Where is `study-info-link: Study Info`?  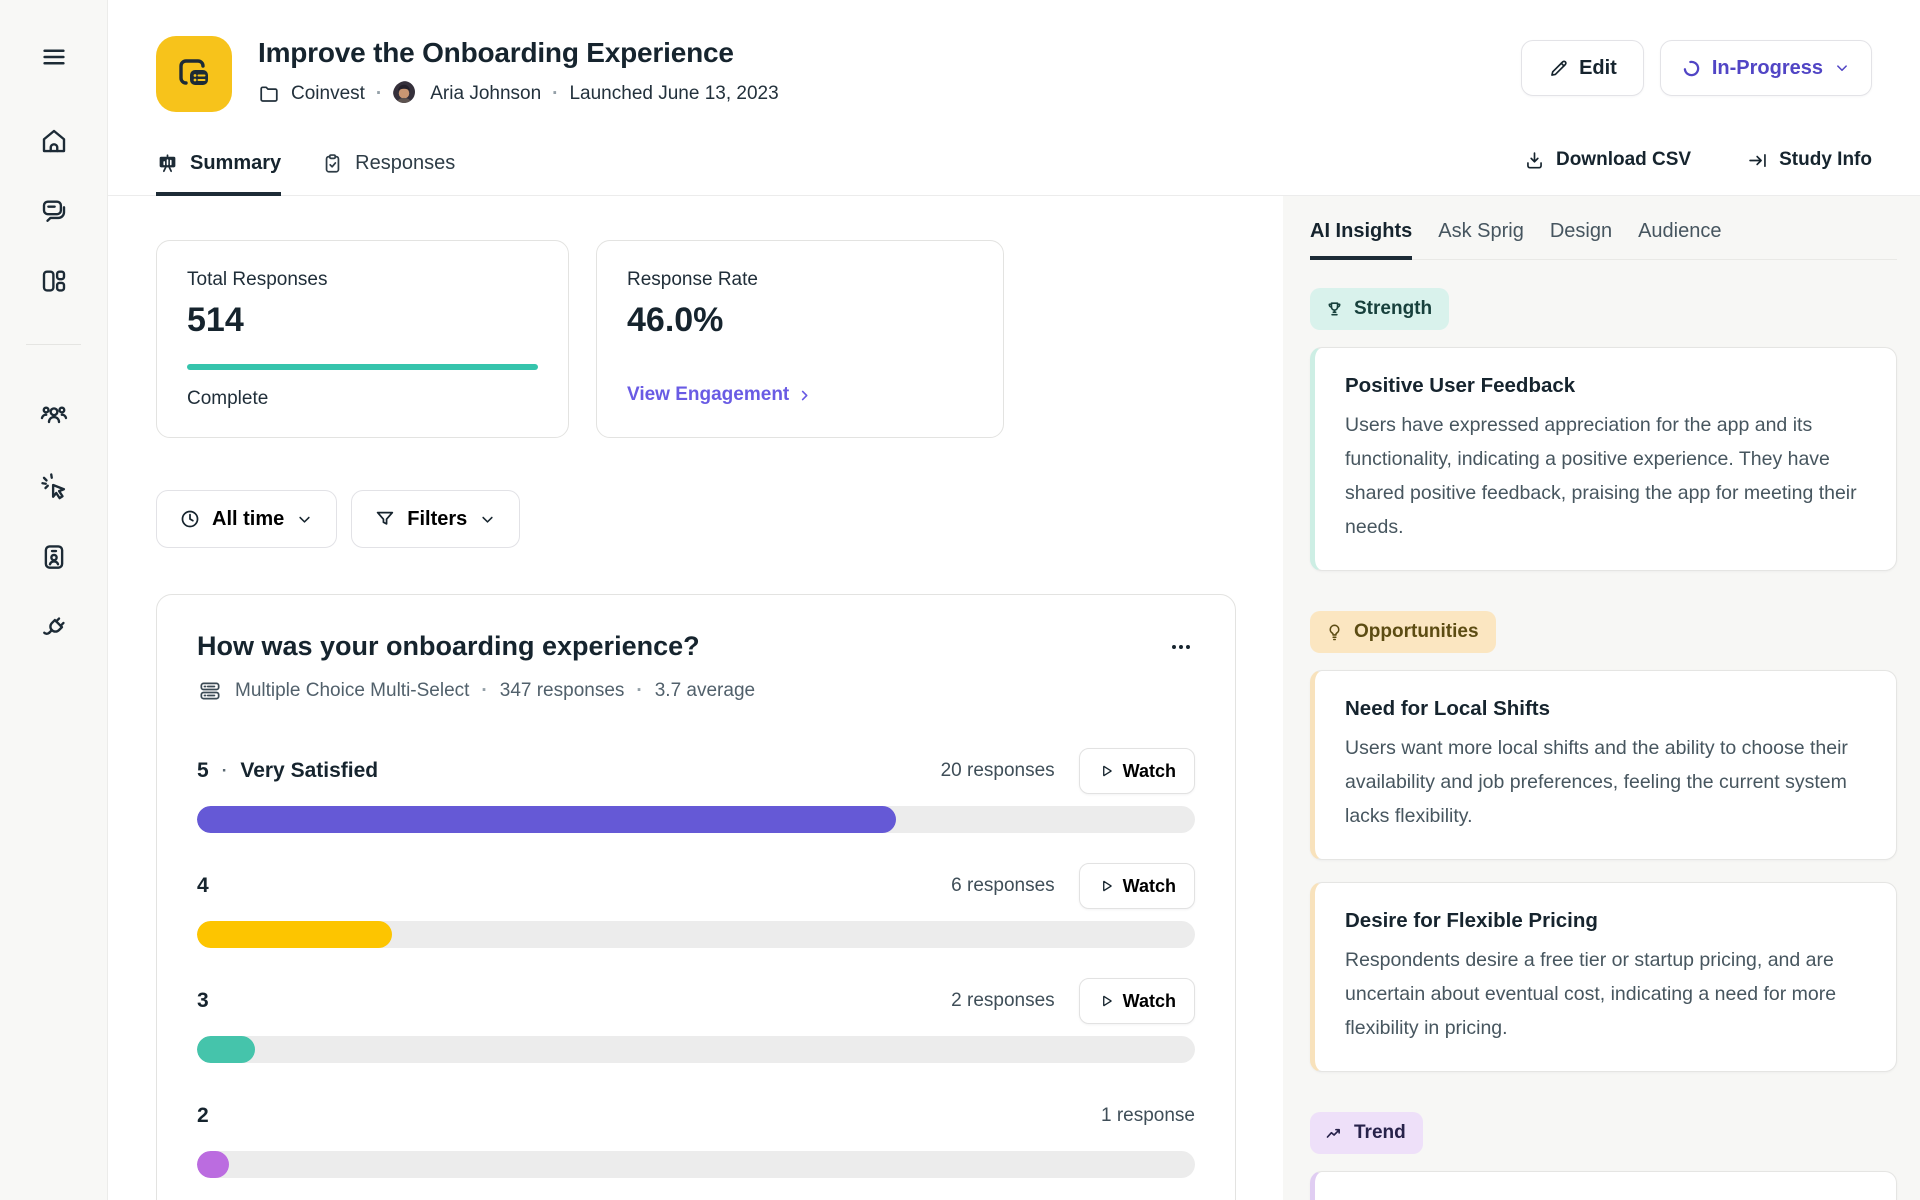
study-info-link: Study Info is located at coordinates (1809, 160).